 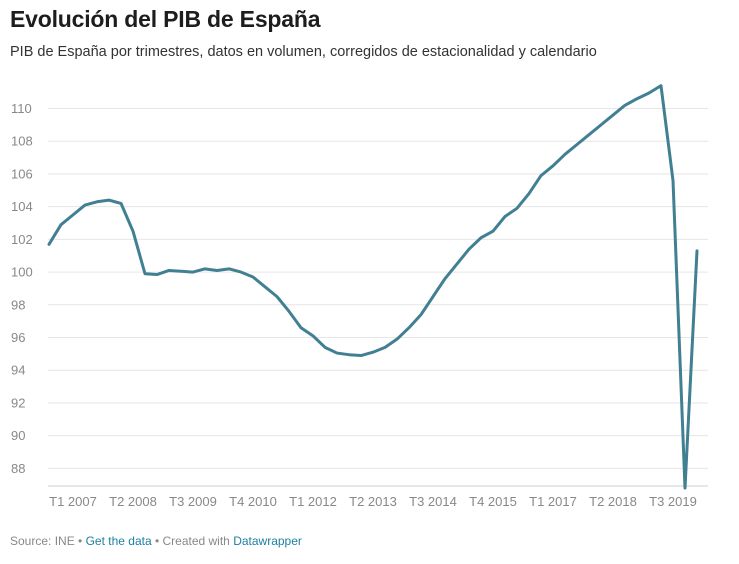 I want to click on x-tick-label: T3 2009, so click(x=193, y=501).